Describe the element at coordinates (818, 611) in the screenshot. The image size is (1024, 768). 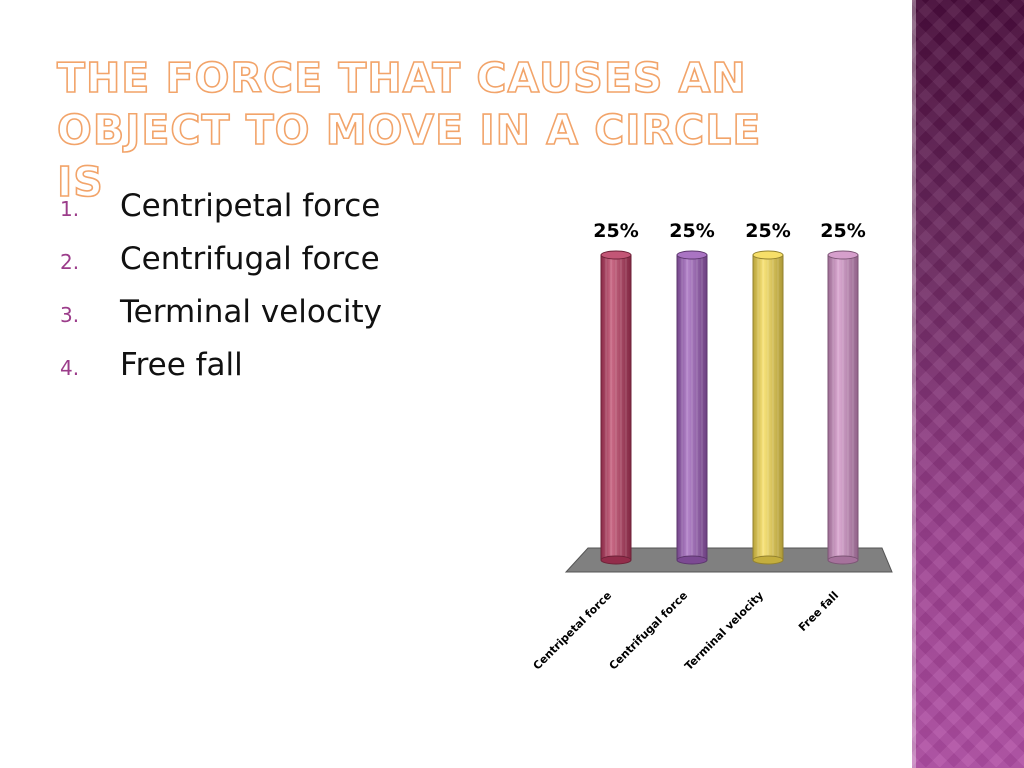
I see `chart-category-label: Free fall` at that location.